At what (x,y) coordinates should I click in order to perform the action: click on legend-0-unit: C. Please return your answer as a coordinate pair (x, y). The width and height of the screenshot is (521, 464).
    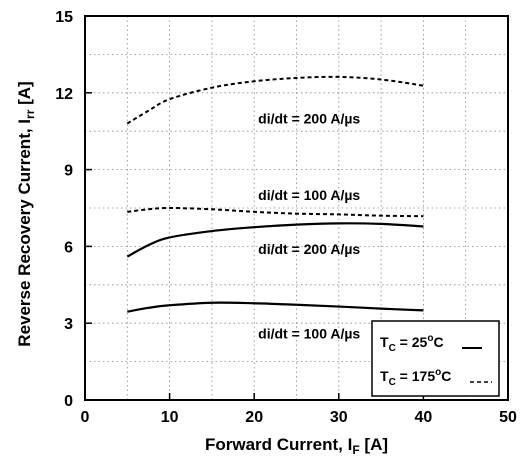
    Looking at the image, I should click on (438, 342).